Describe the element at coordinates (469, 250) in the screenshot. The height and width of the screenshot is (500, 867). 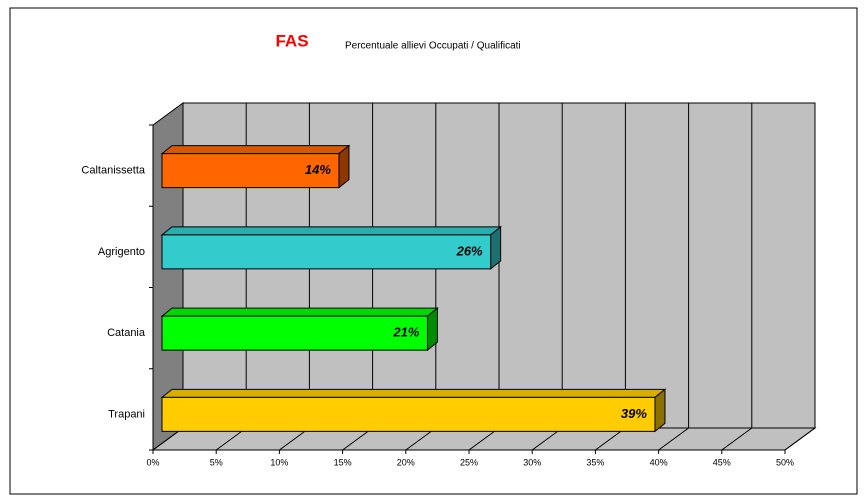
I see `value-label: 26%` at that location.